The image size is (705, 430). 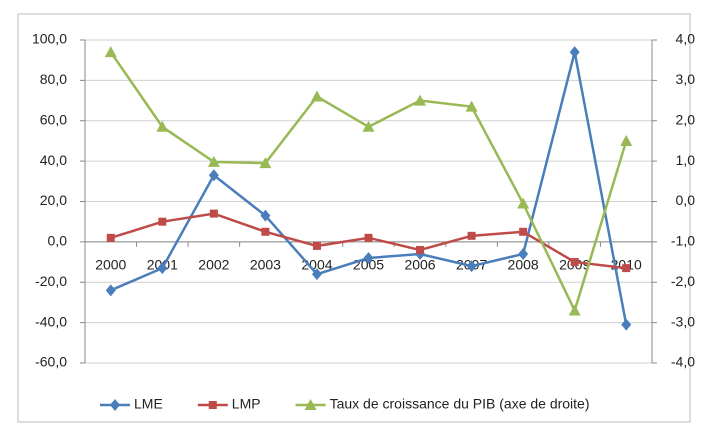 What do you see at coordinates (53, 200) in the screenshot?
I see `y-tick-label: 20,0` at bounding box center [53, 200].